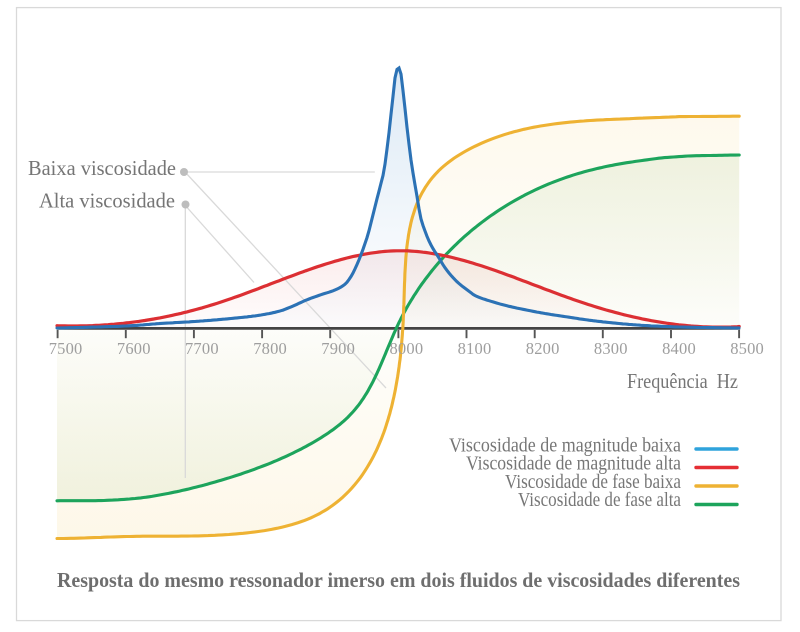 The image size is (800, 632). Describe the element at coordinates (406, 348) in the screenshot. I see `svg-text: 8000` at that location.